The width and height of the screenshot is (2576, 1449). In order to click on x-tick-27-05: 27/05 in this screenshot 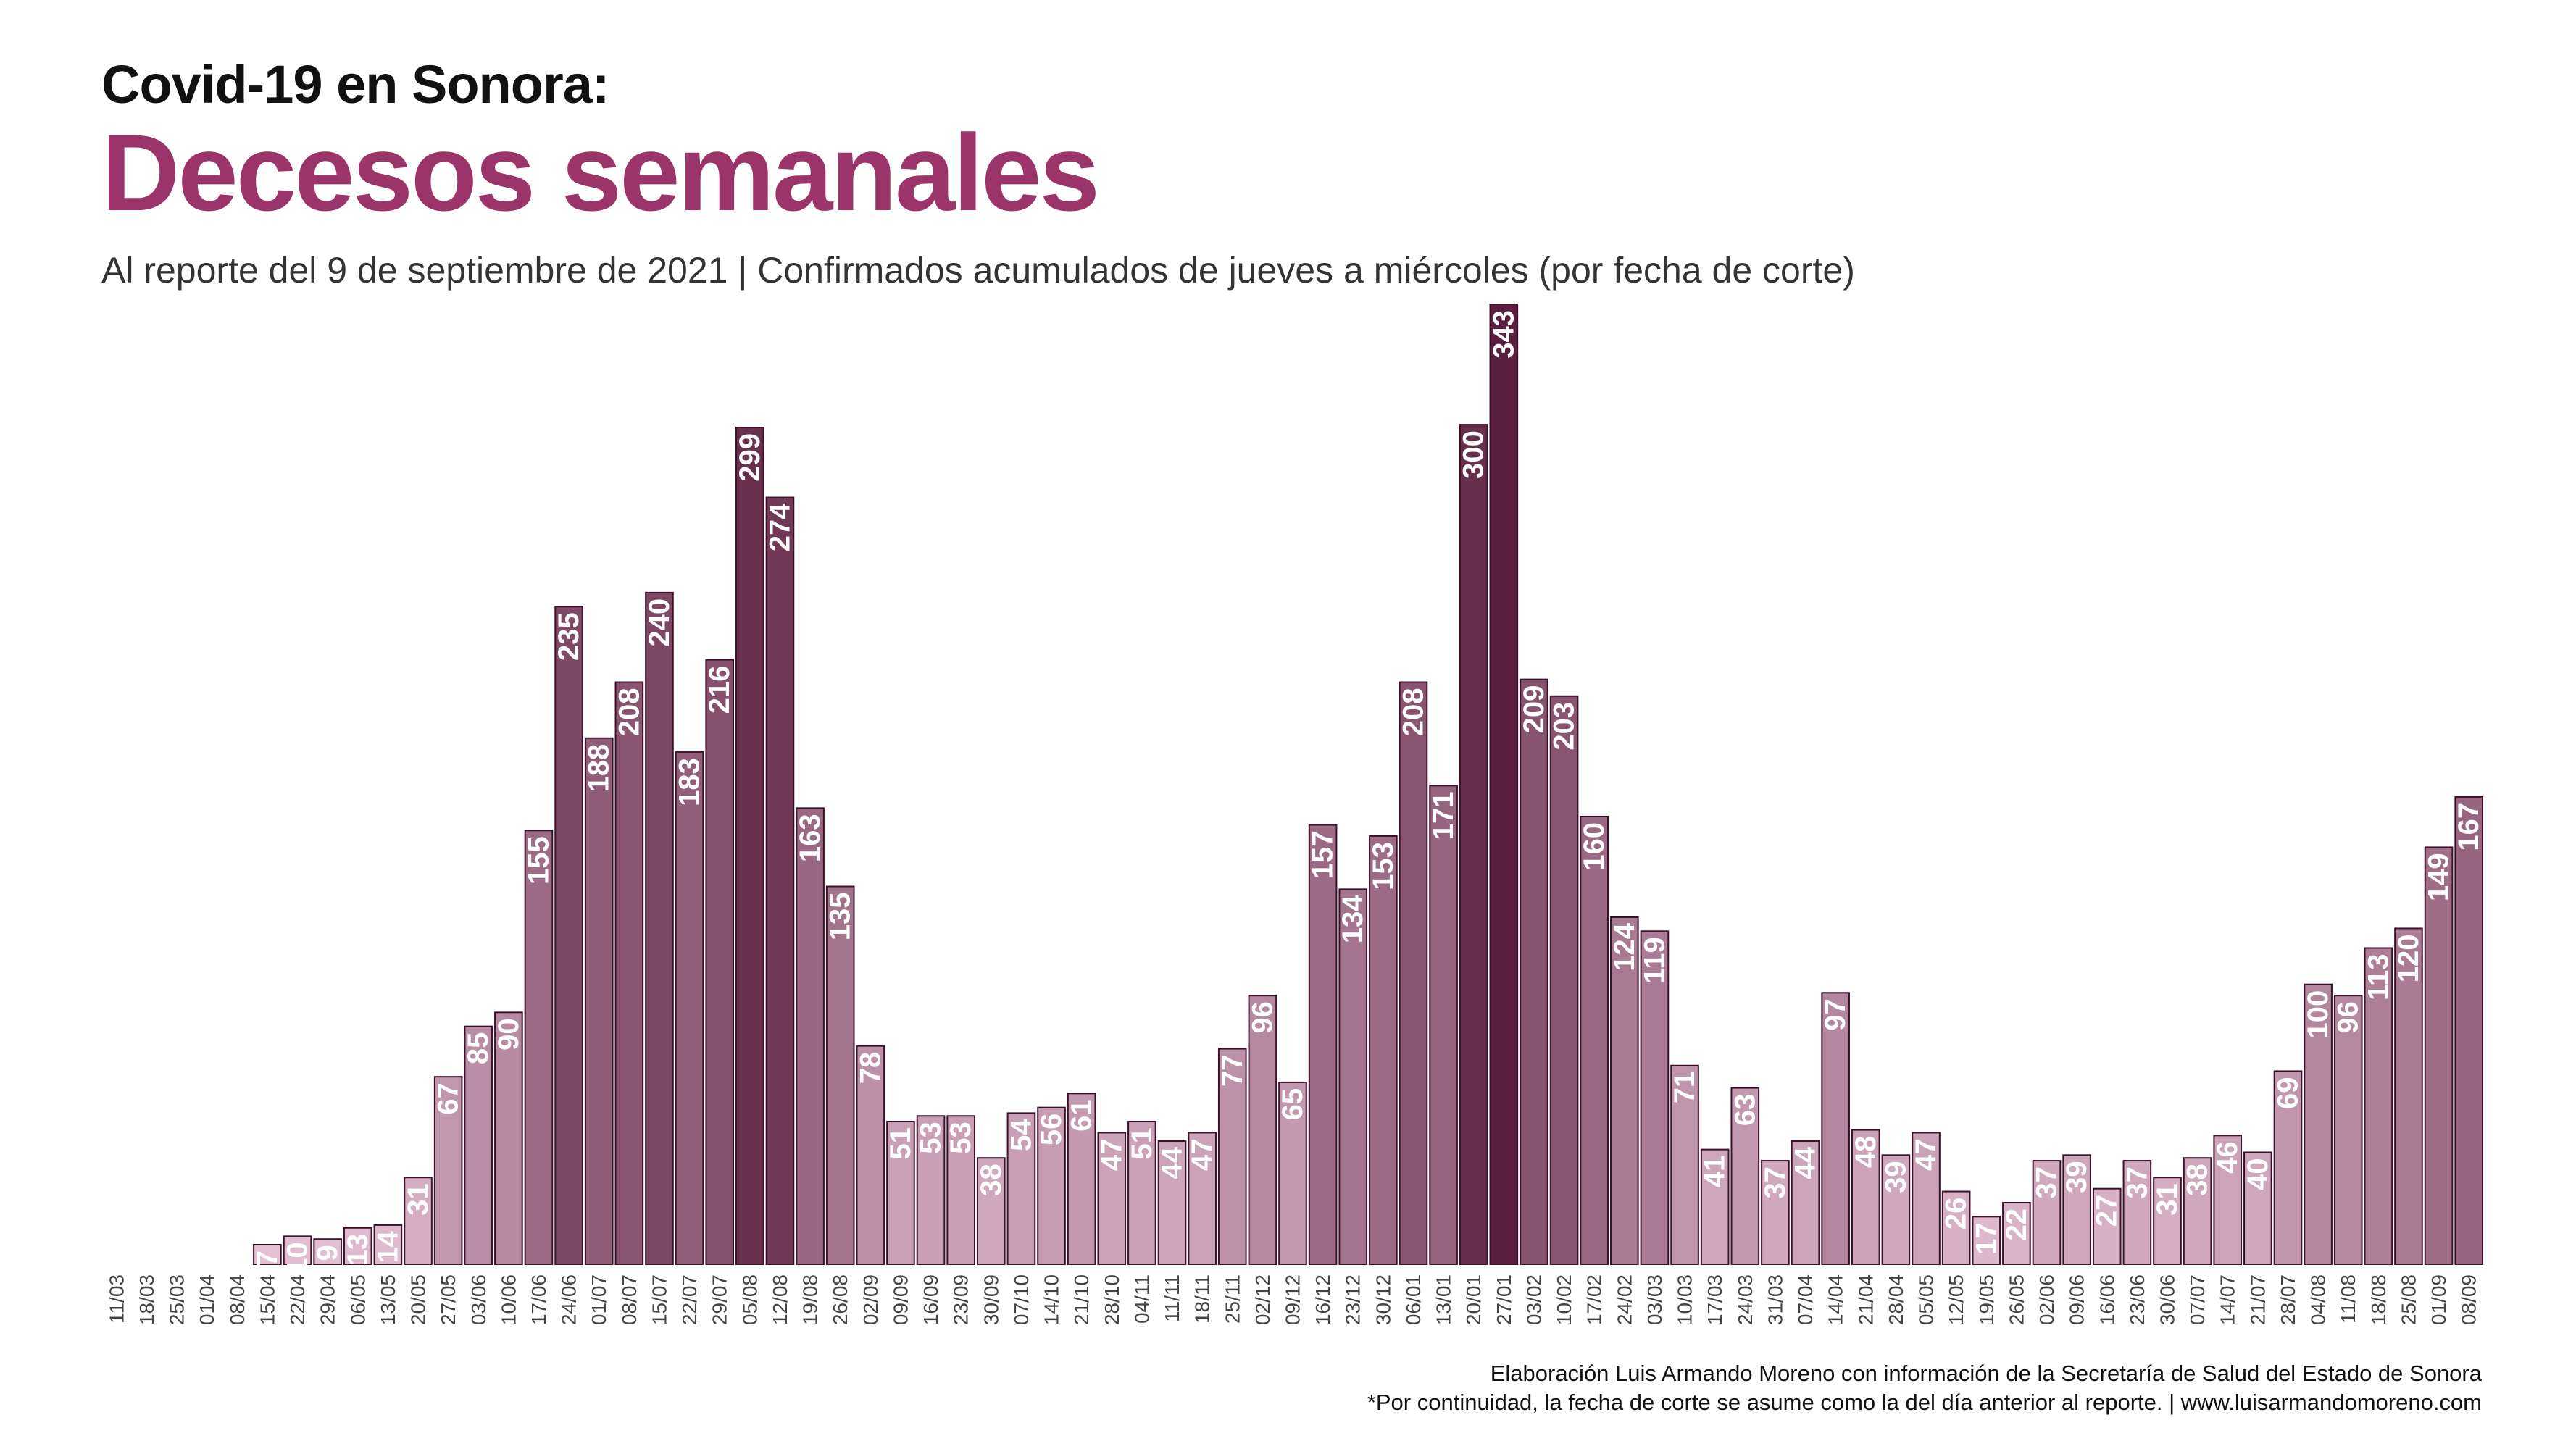, I will do `click(448, 1300)`.